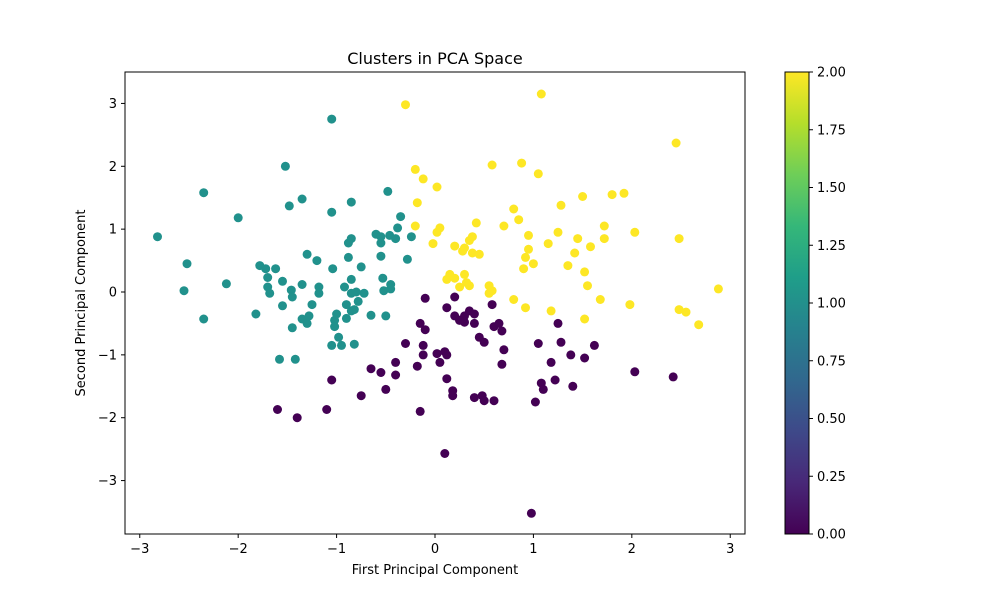  What do you see at coordinates (435, 570) in the screenshot?
I see `x-axis-label: First Principal Component` at bounding box center [435, 570].